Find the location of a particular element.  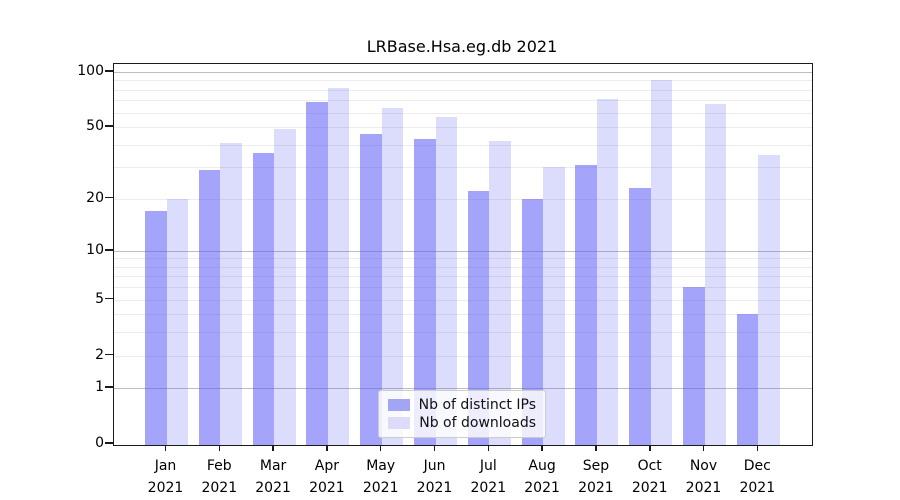

y-tick-label: 100 is located at coordinates (90, 71).